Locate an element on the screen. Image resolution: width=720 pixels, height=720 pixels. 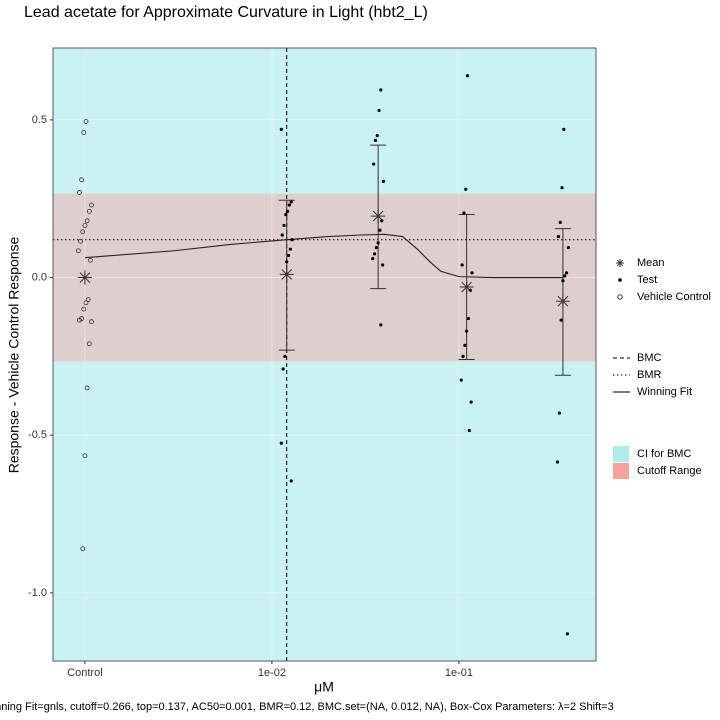
legend-label: CI for BMC is located at coordinates (664, 454).